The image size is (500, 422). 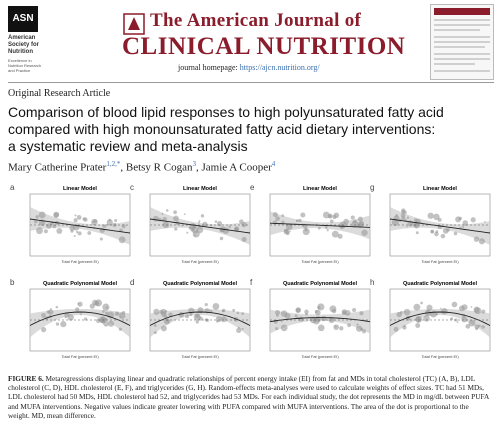 I want to click on logo: ASN, so click(x=23, y=19).